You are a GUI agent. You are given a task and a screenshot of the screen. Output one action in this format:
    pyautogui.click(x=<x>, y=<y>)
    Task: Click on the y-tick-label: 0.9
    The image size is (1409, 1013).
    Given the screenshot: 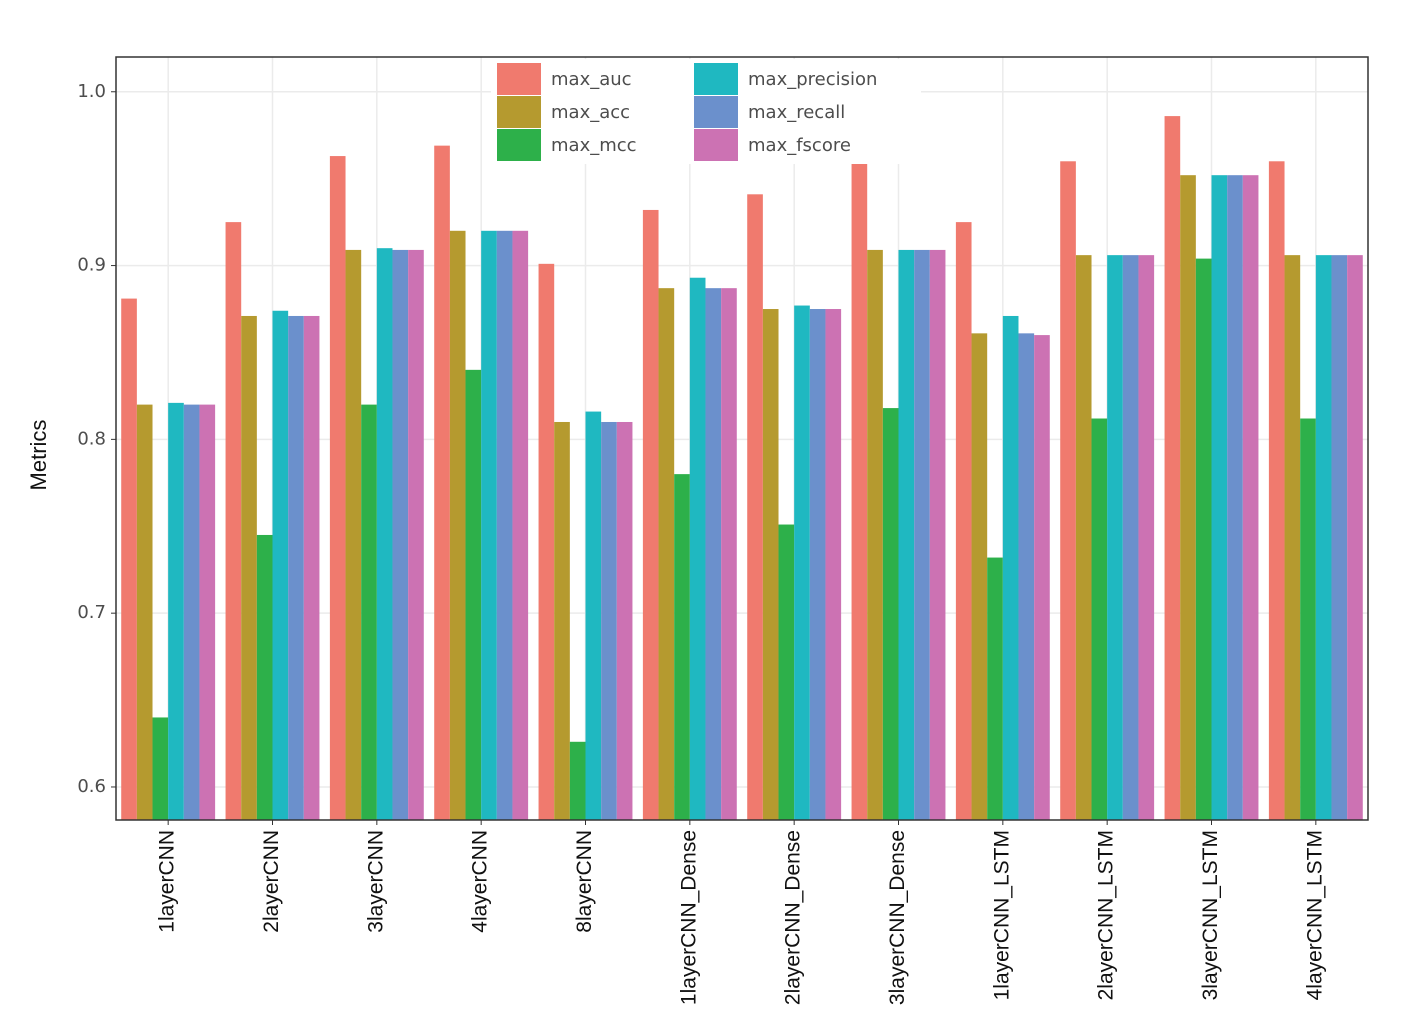 What is the action you would take?
    pyautogui.click(x=91, y=265)
    